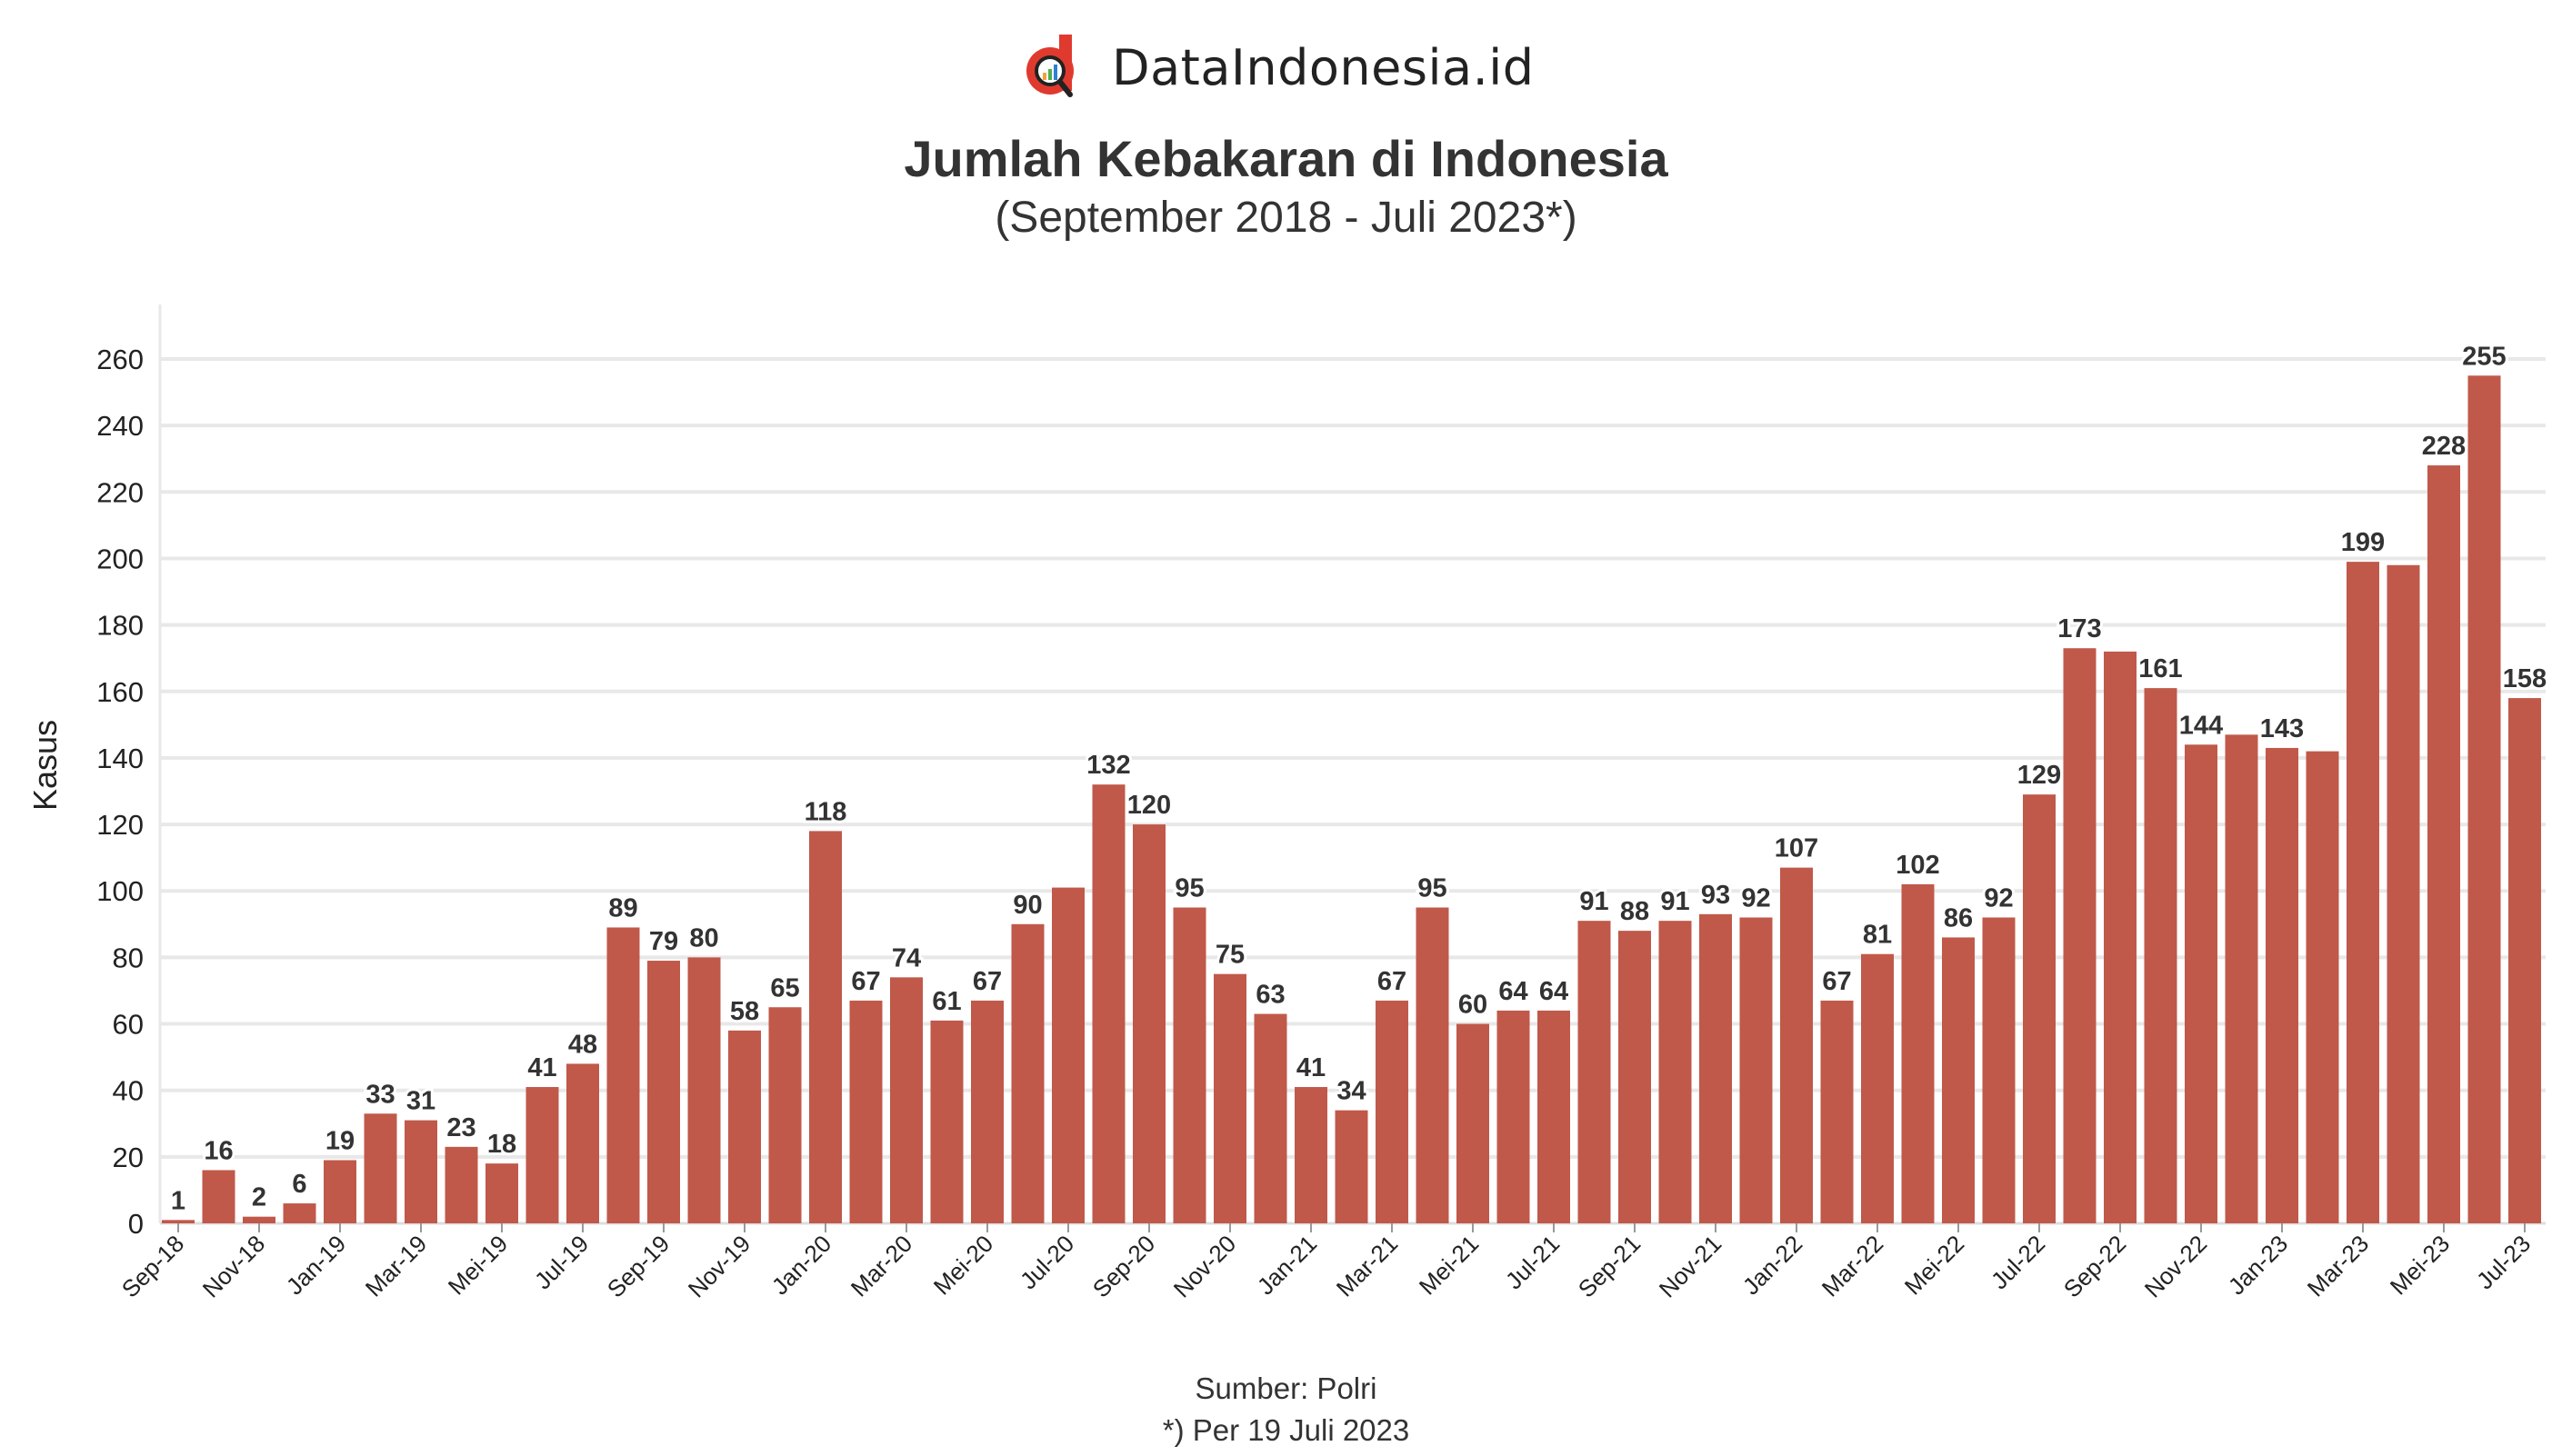 The image size is (2572, 1456). I want to click on data-label: 120, so click(1149, 805).